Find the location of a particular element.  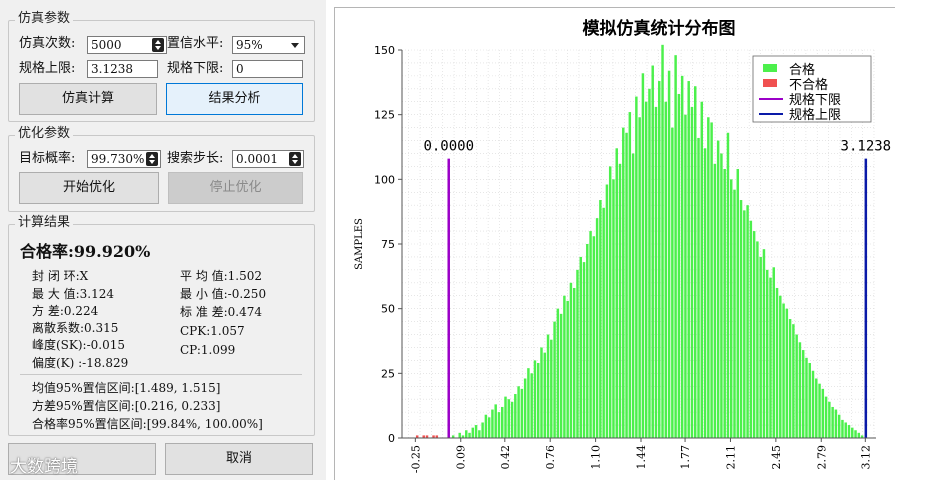

search-step-spinbox: 0.0001 is located at coordinates (268, 159).